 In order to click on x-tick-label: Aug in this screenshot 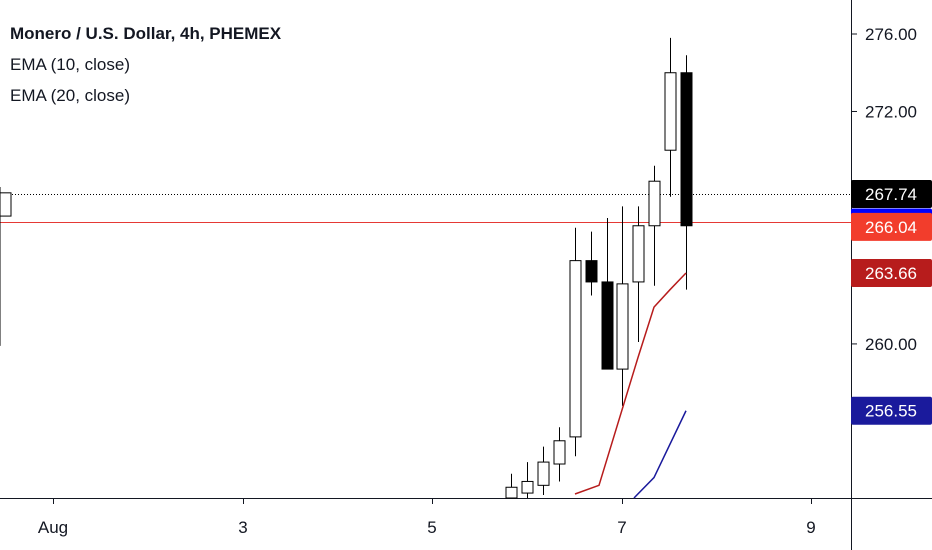, I will do `click(53, 527)`.